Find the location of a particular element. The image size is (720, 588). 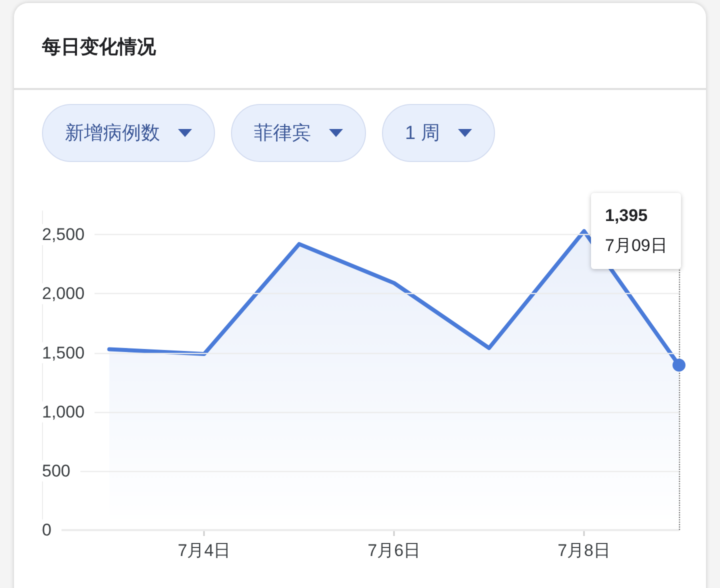

y-tick-label: 2,000 is located at coordinates (63, 294).